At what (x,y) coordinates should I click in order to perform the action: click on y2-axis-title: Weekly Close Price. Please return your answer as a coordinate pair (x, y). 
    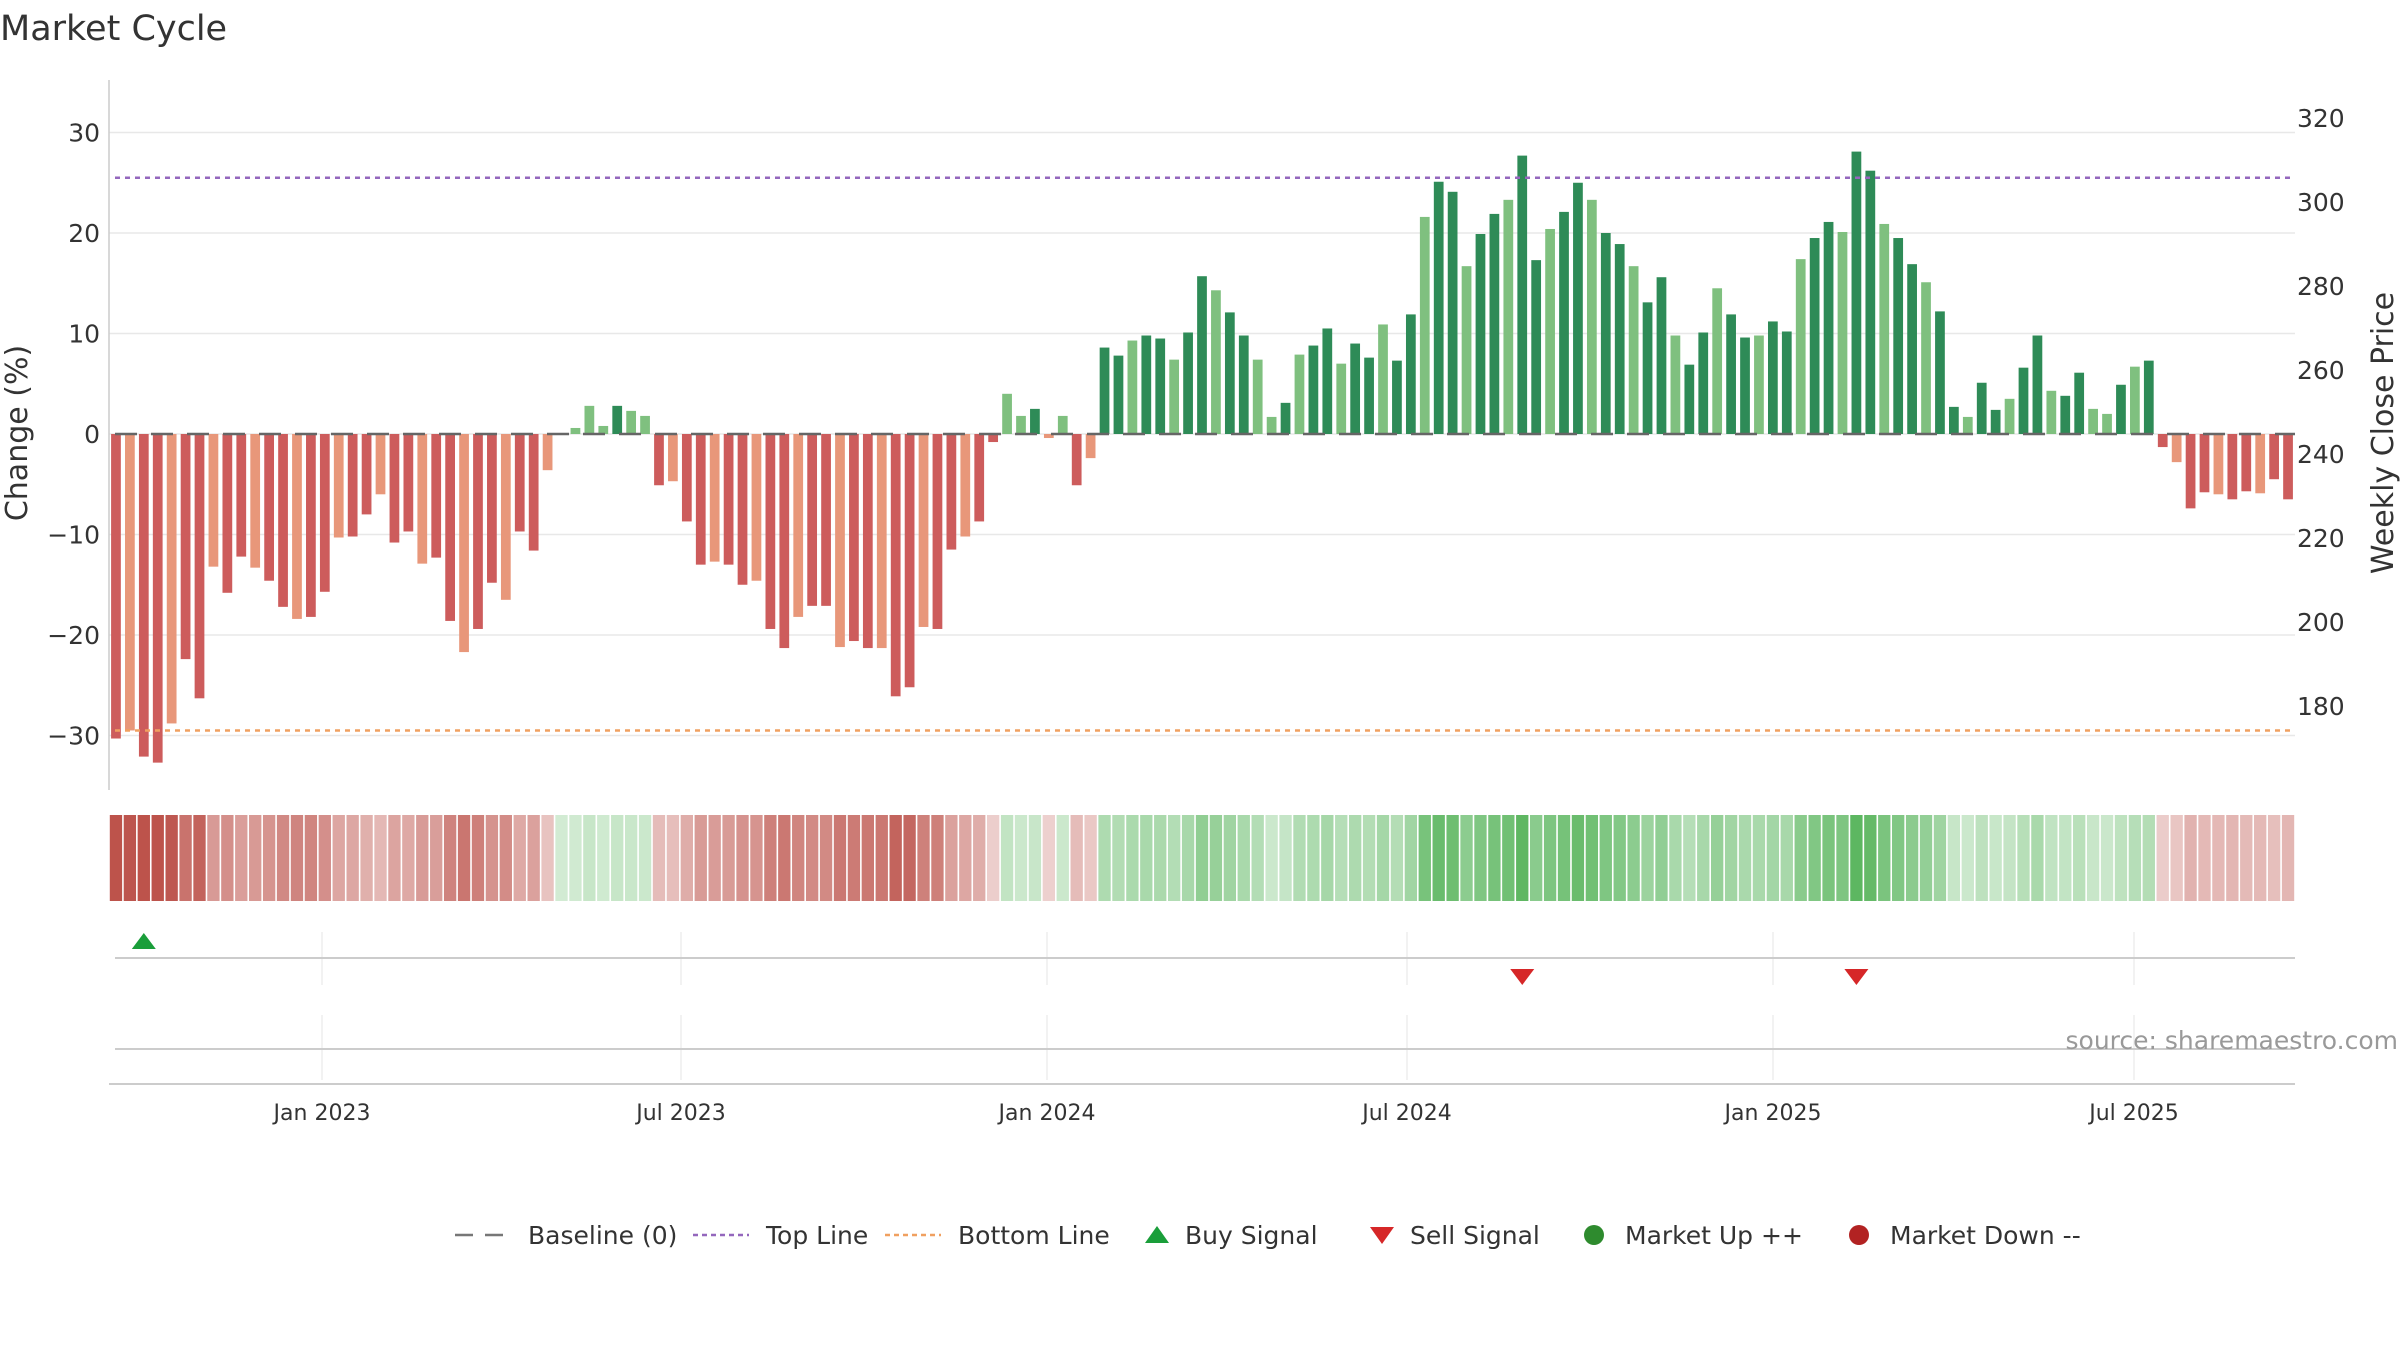
    Looking at the image, I should click on (2383, 433).